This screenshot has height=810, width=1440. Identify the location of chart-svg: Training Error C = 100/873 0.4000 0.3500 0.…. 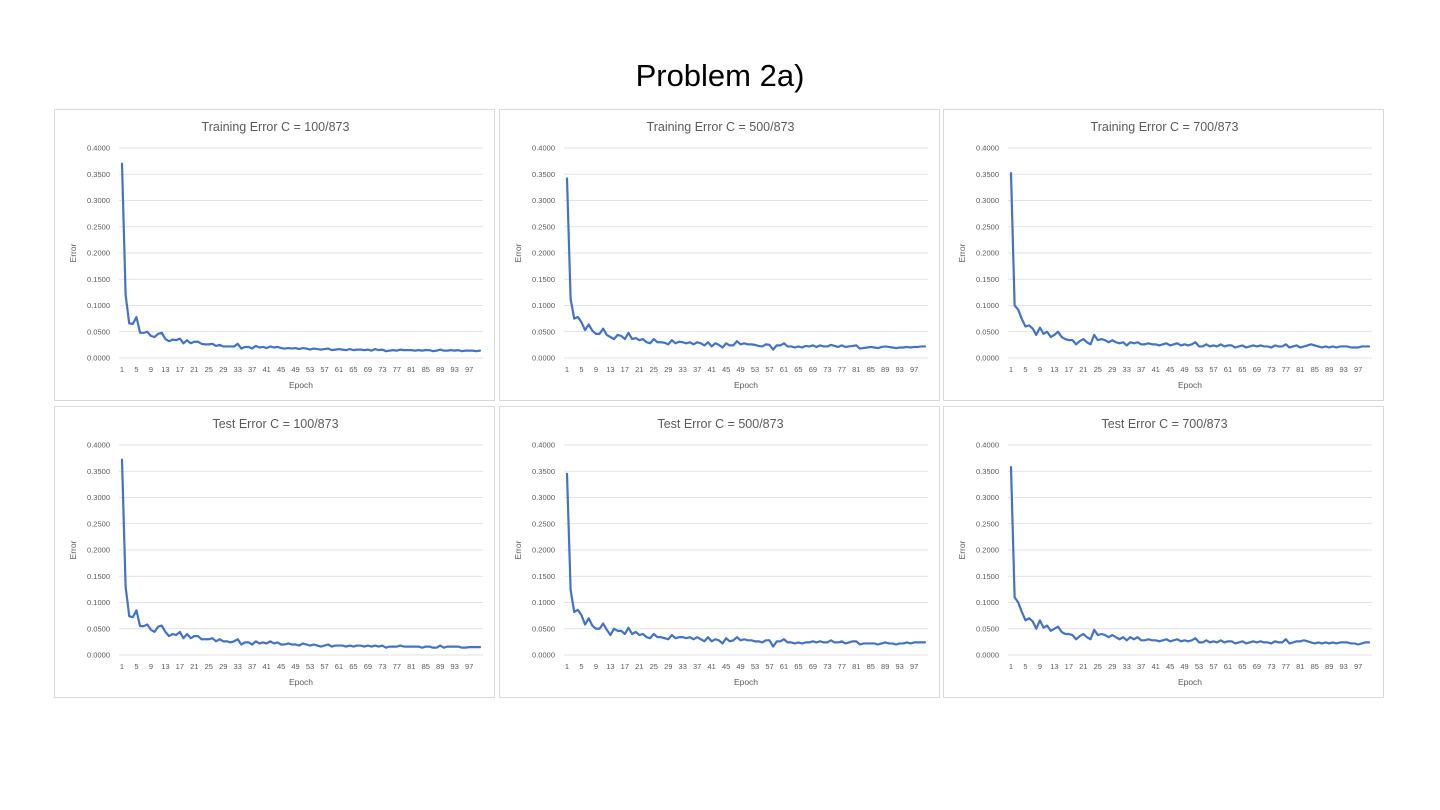
(275, 255).